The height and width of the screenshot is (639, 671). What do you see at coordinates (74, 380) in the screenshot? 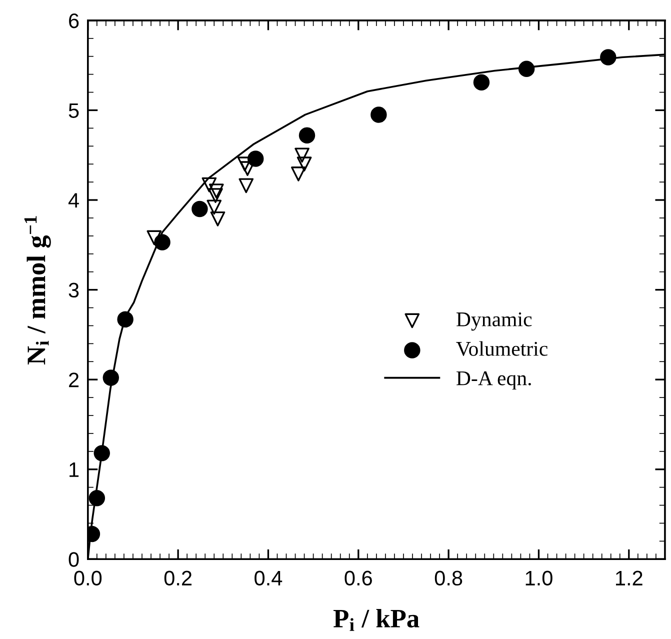
I see `y-tick-label: 2` at bounding box center [74, 380].